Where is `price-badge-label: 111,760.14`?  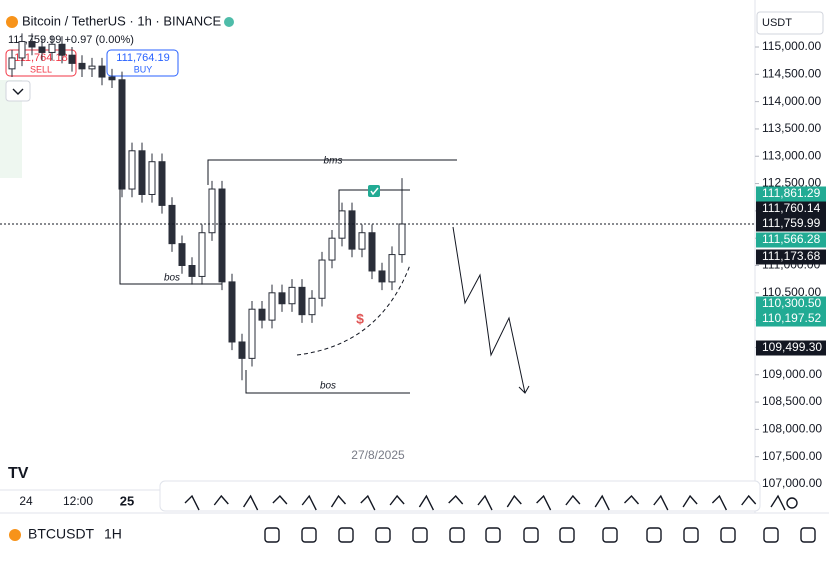 price-badge-label: 111,760.14 is located at coordinates (791, 208).